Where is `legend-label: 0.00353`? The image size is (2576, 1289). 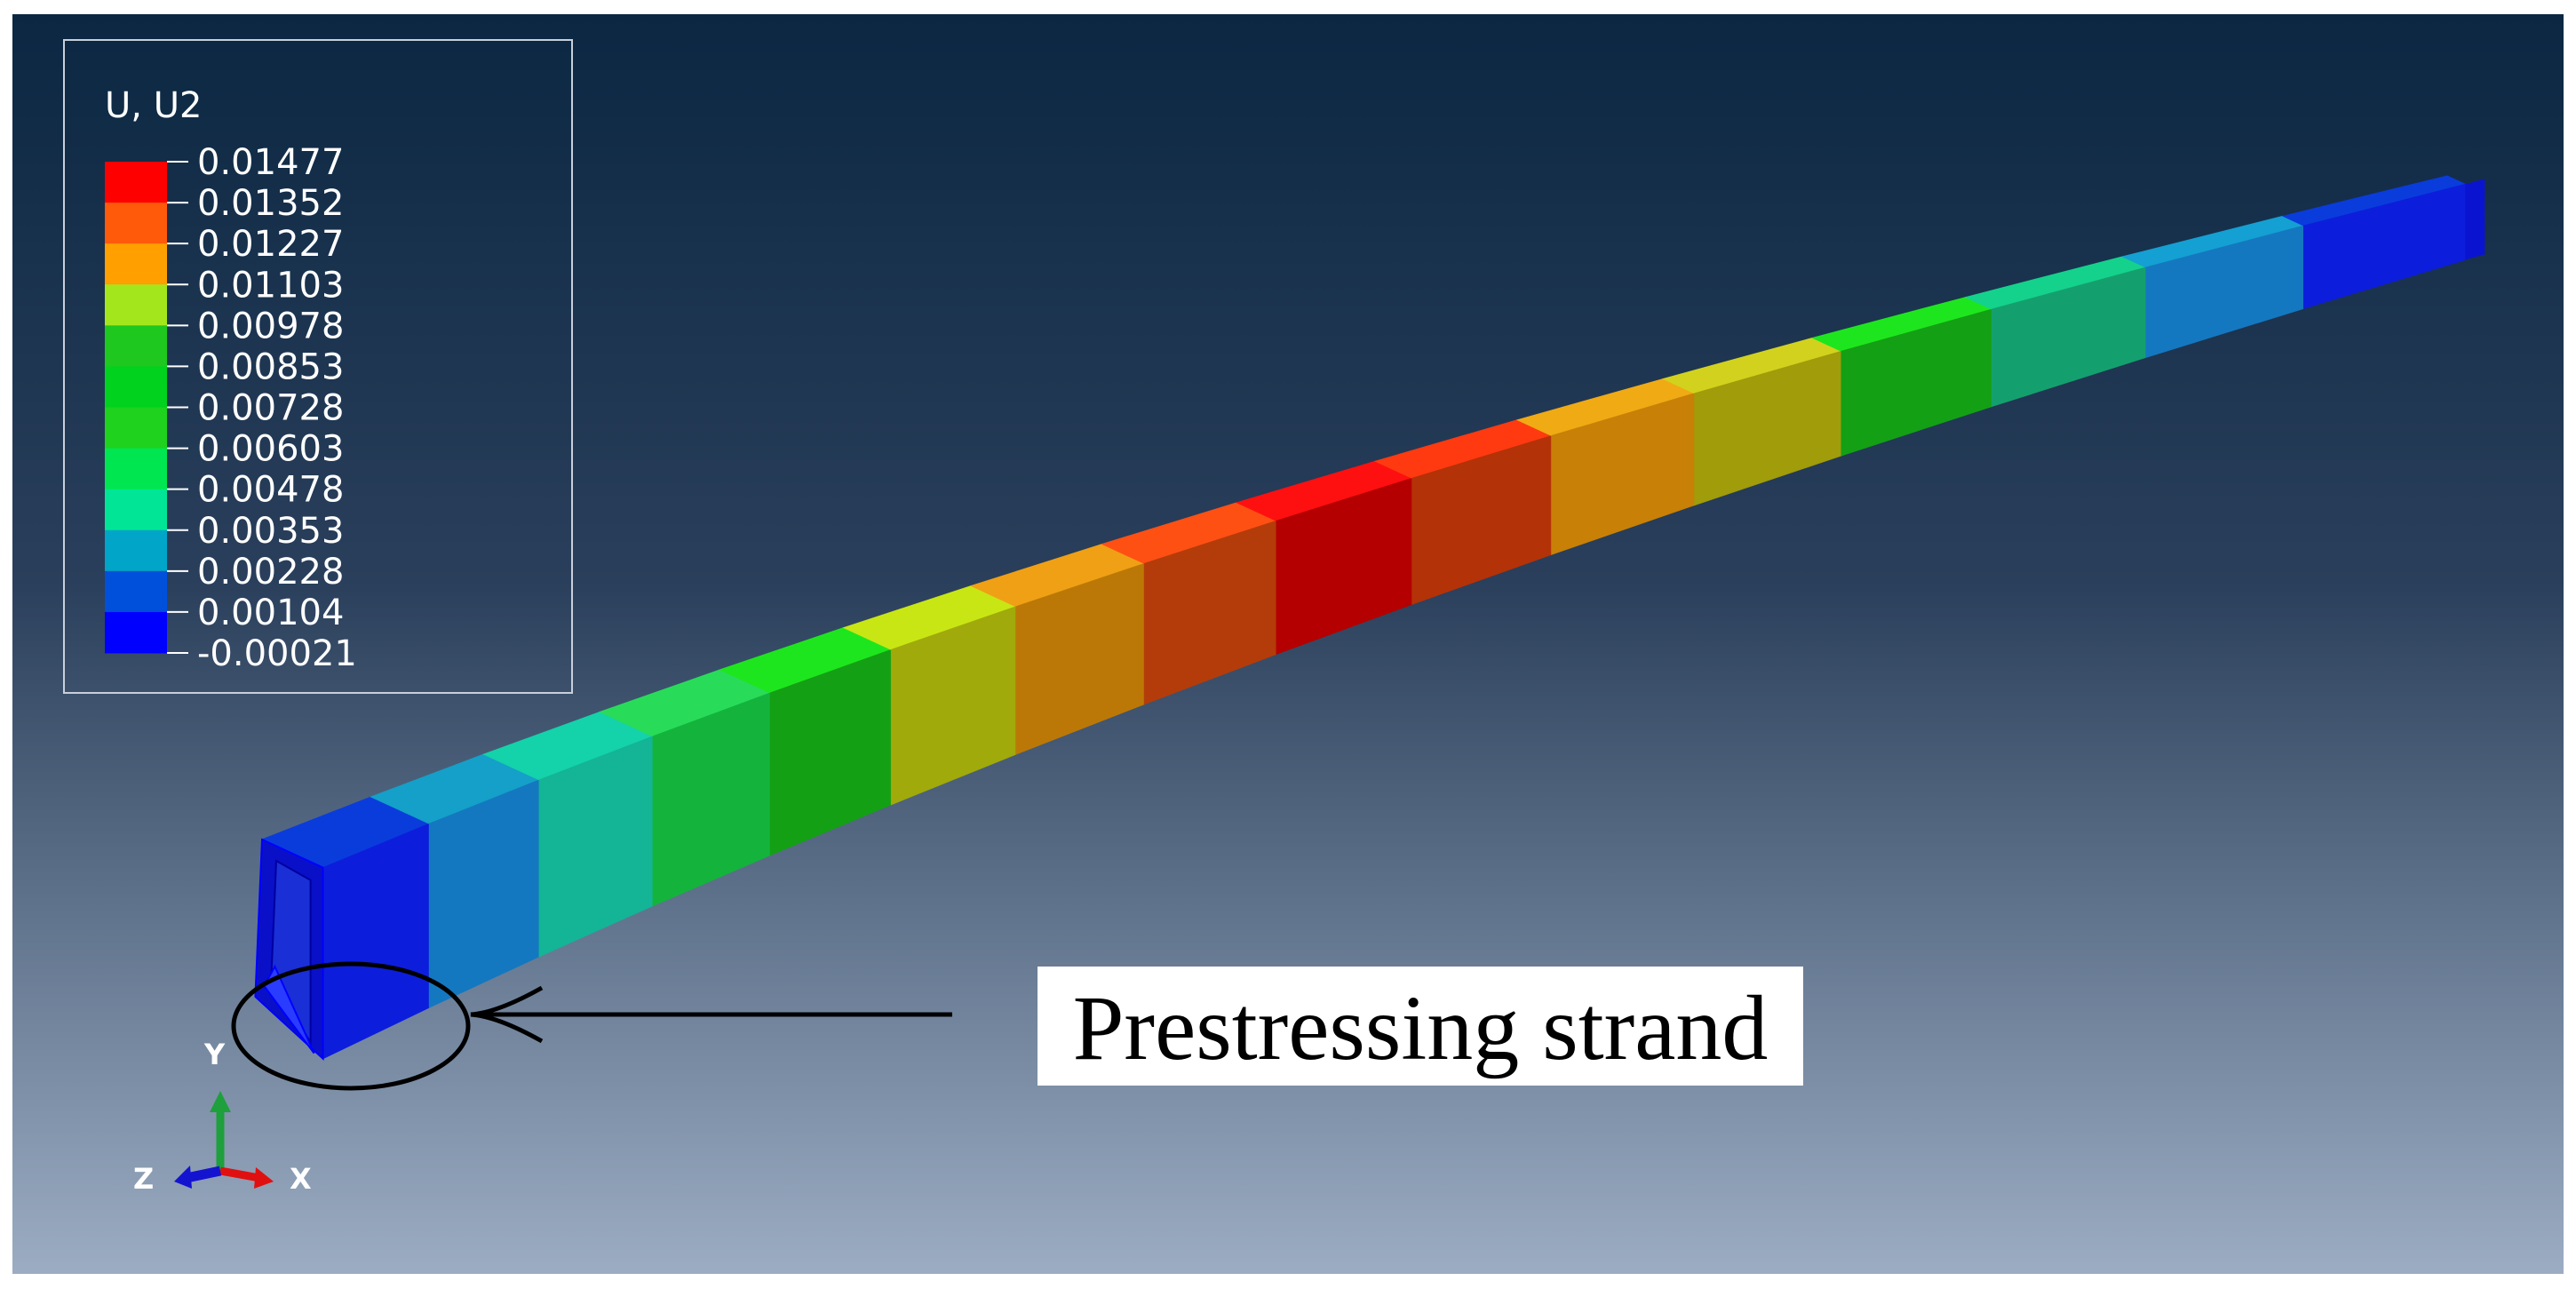 legend-label: 0.00353 is located at coordinates (270, 531).